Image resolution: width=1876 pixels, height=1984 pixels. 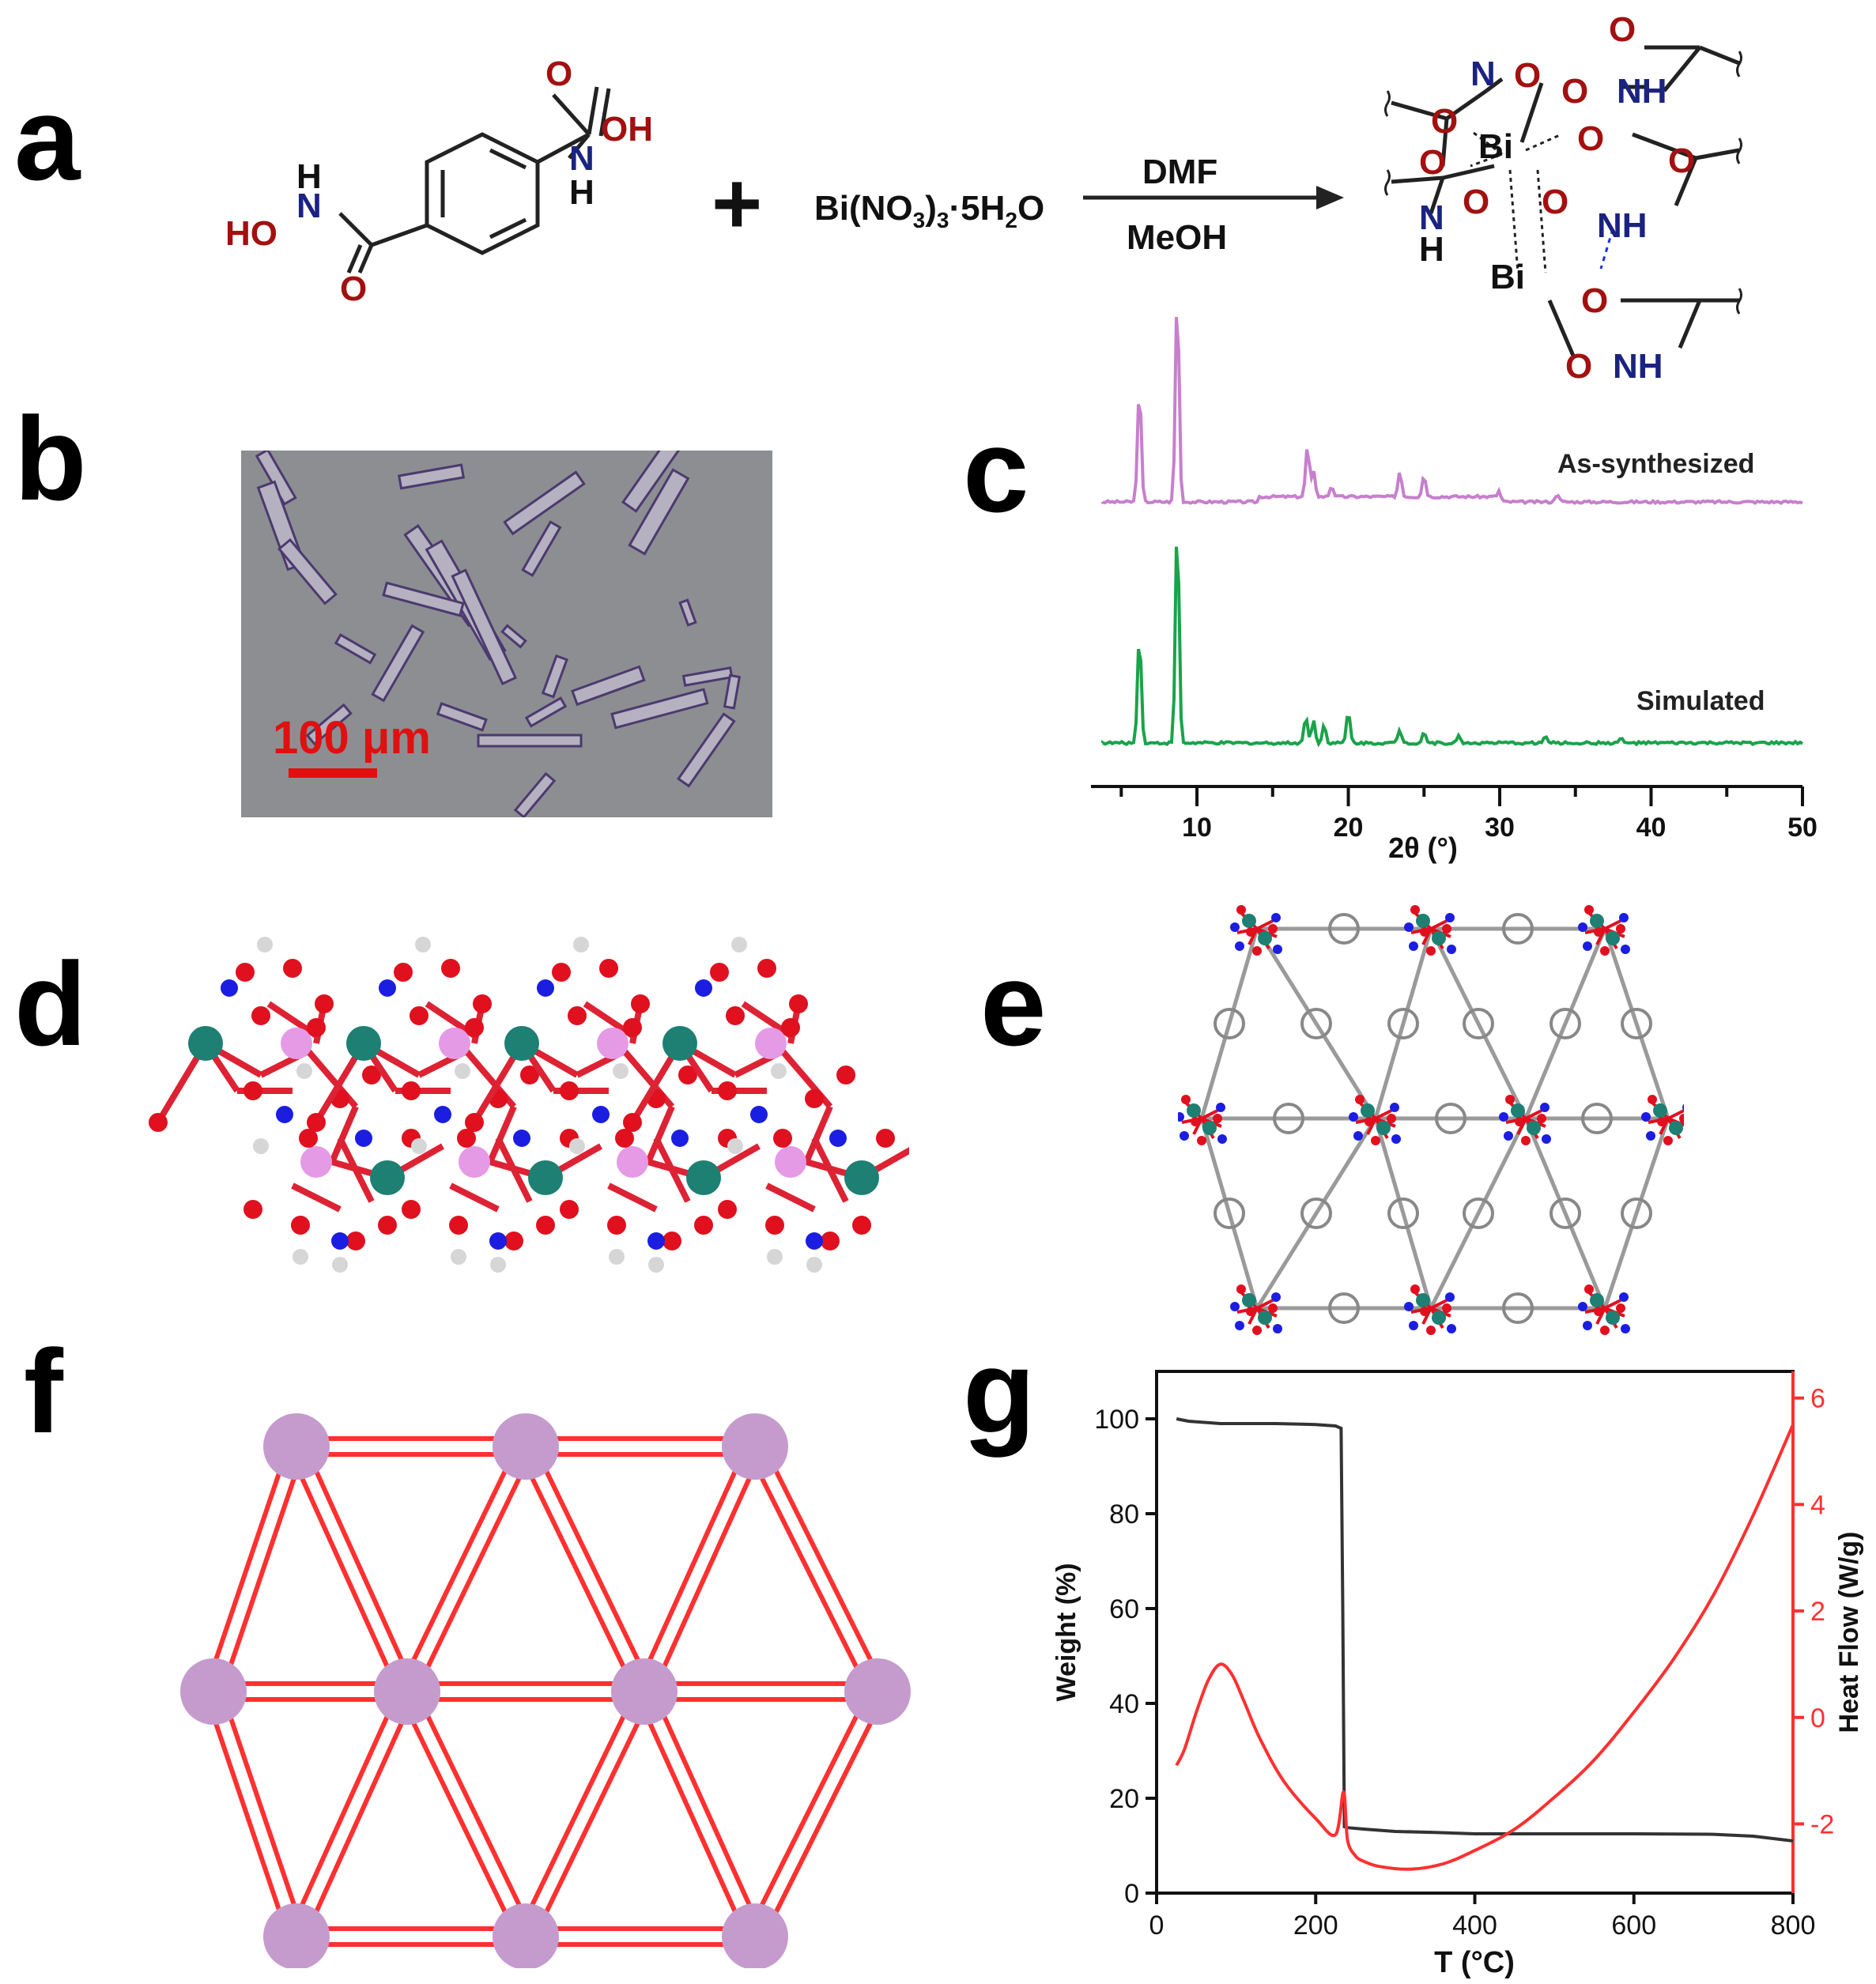 What do you see at coordinates (1485, 1647) in the screenshot?
I see `heat-flow-curve` at bounding box center [1485, 1647].